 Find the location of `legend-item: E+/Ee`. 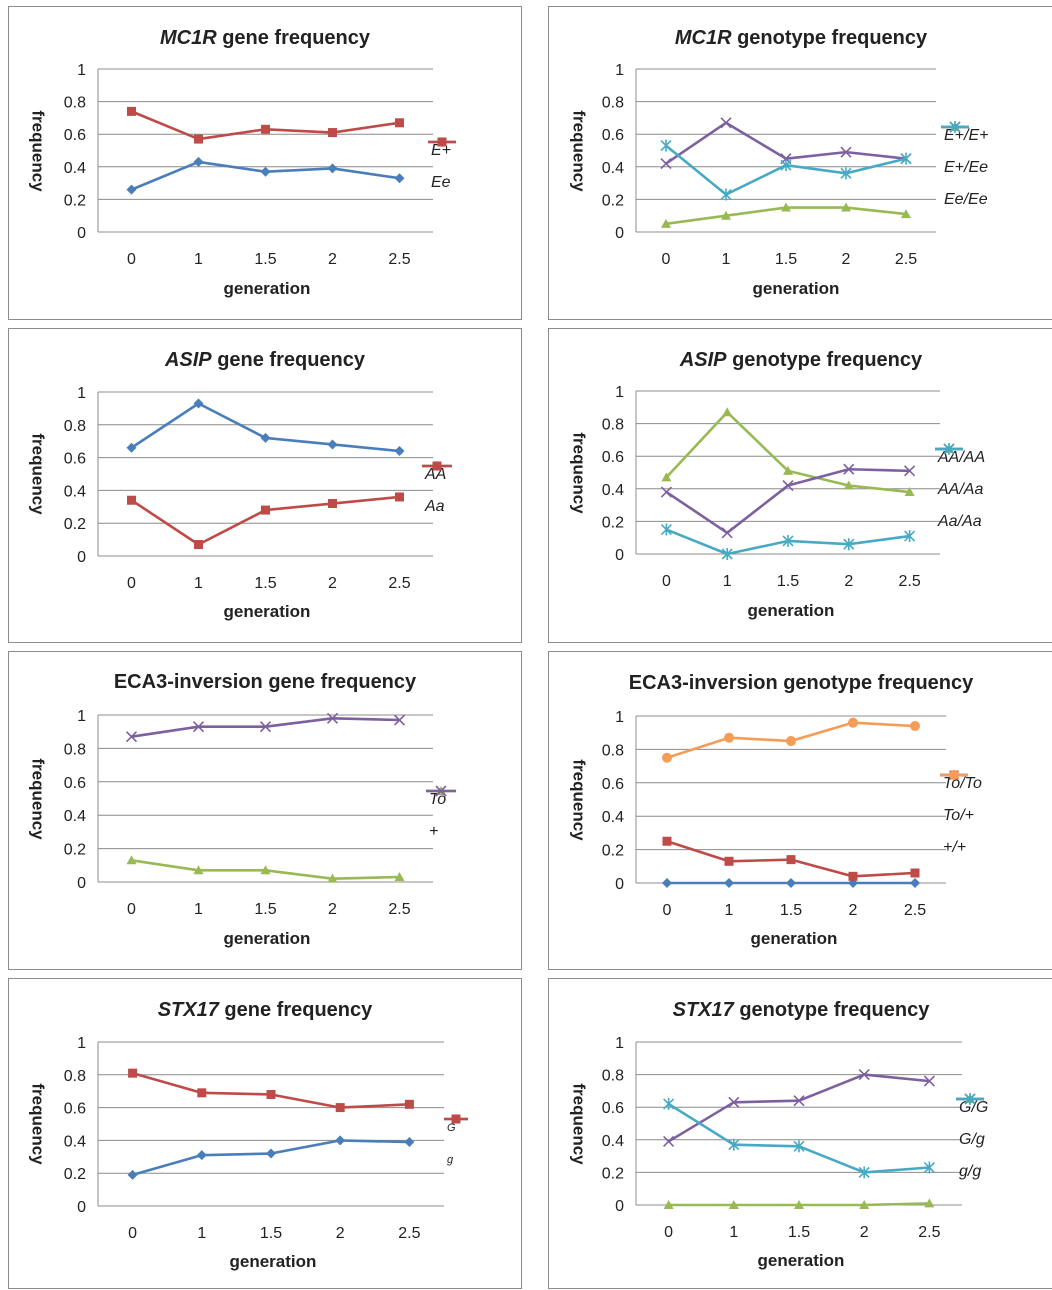

legend-item: E+/Ee is located at coordinates (964, 152).